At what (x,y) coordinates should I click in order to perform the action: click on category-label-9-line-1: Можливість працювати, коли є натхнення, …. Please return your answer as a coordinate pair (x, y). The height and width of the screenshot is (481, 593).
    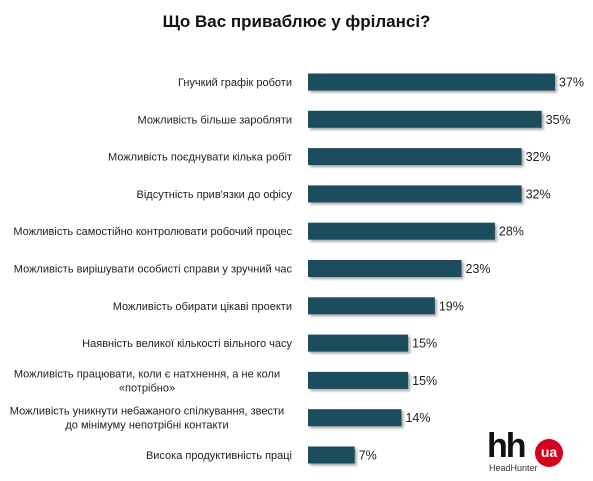
    Looking at the image, I should click on (147, 374).